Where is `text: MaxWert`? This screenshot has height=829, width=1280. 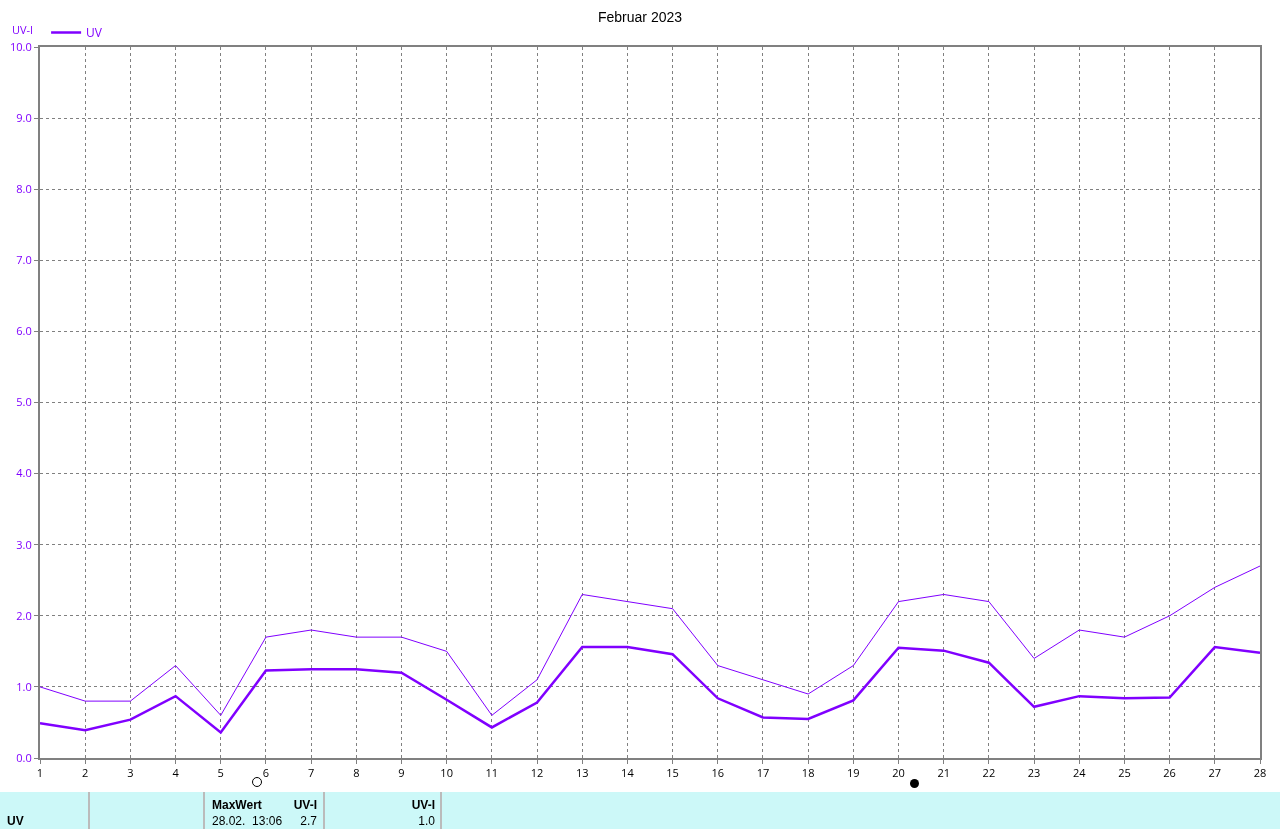
text: MaxWert is located at coordinates (237, 805).